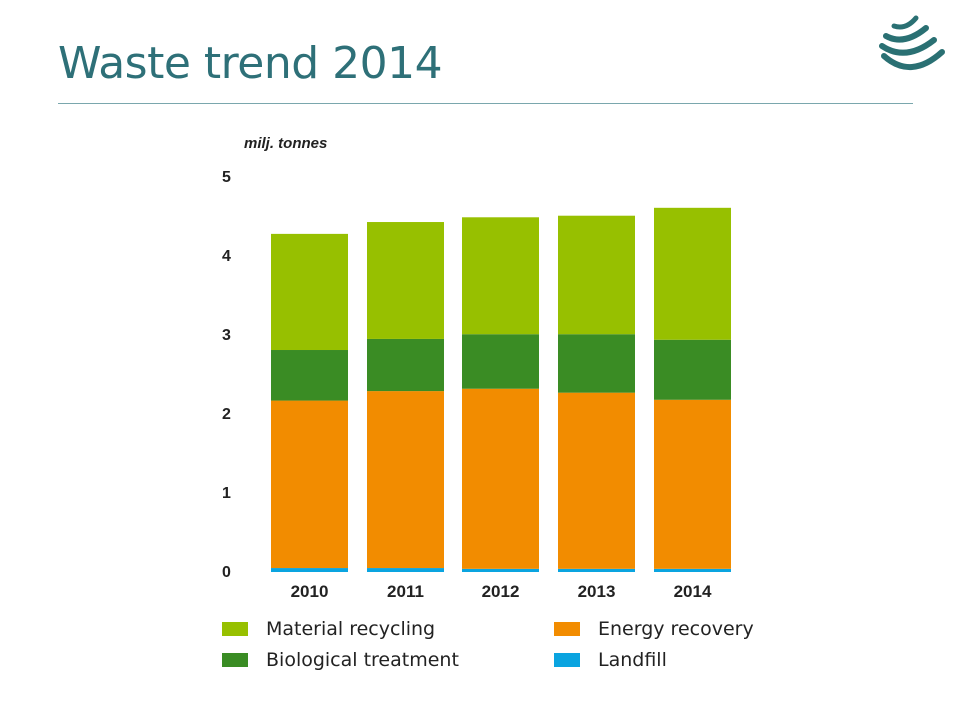  Describe the element at coordinates (597, 591) in the screenshot. I see `x-tick-label: 2013` at that location.